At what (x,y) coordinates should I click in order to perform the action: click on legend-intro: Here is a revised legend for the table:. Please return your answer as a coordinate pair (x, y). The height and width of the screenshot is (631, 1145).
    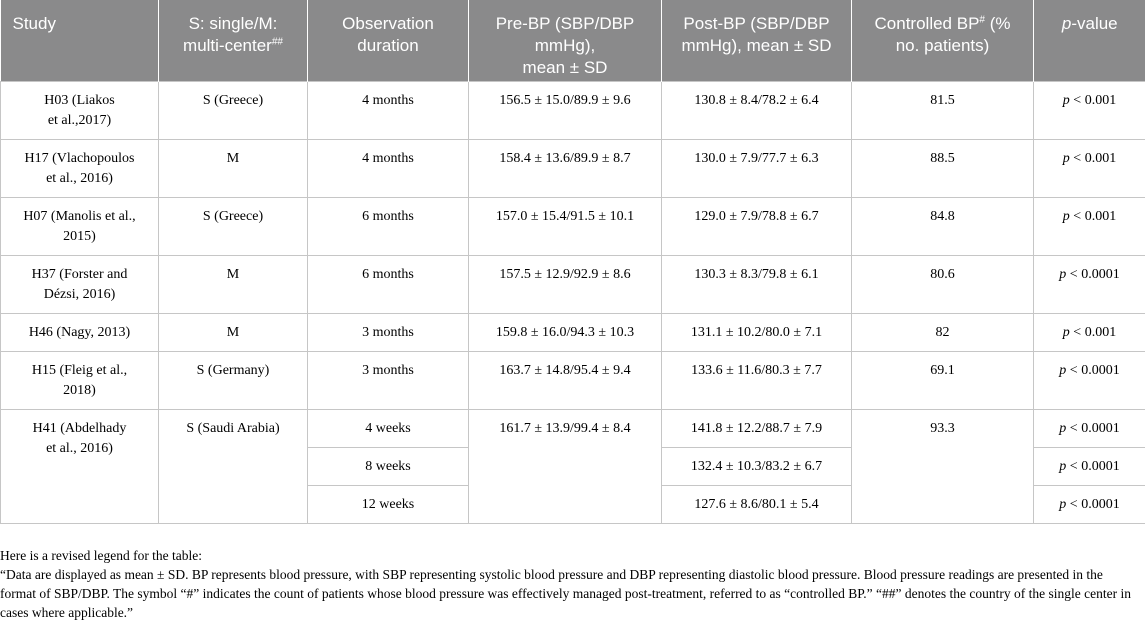
    Looking at the image, I should click on (101, 555).